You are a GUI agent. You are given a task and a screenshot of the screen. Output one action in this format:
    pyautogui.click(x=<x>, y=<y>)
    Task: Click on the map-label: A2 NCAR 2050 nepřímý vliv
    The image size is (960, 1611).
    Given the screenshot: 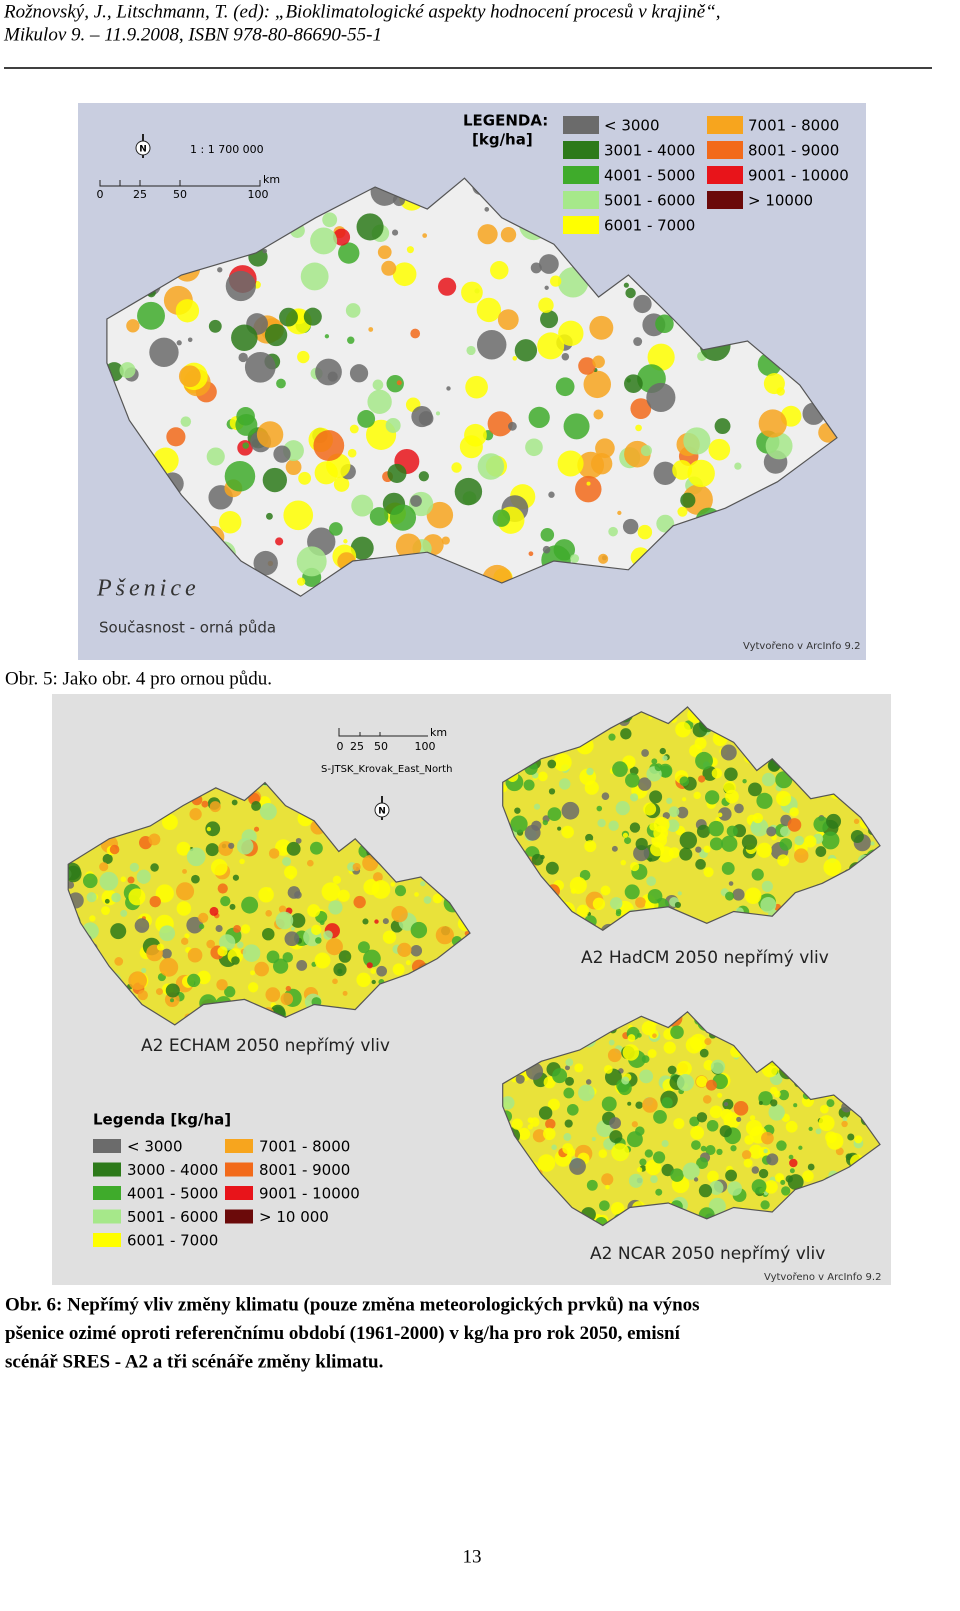 What is the action you would take?
    pyautogui.click(x=707, y=1254)
    